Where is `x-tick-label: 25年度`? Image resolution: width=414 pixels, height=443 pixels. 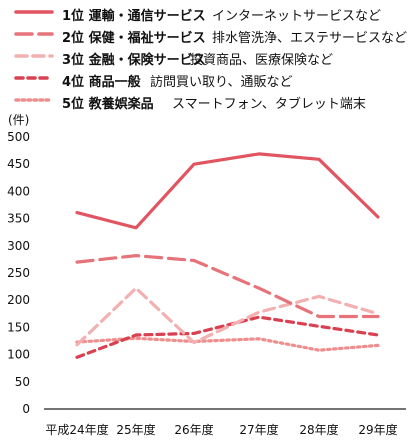 x-tick-label: 25年度 is located at coordinates (135, 429).